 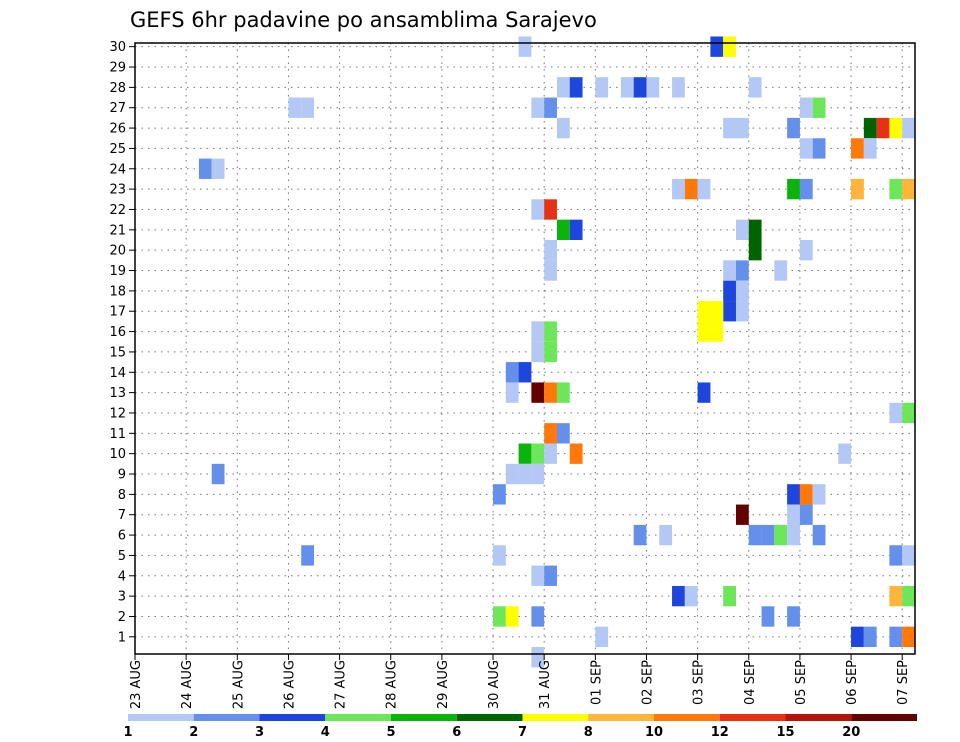 What do you see at coordinates (596, 682) in the screenshot?
I see `x-tick-label: 01 SEP` at bounding box center [596, 682].